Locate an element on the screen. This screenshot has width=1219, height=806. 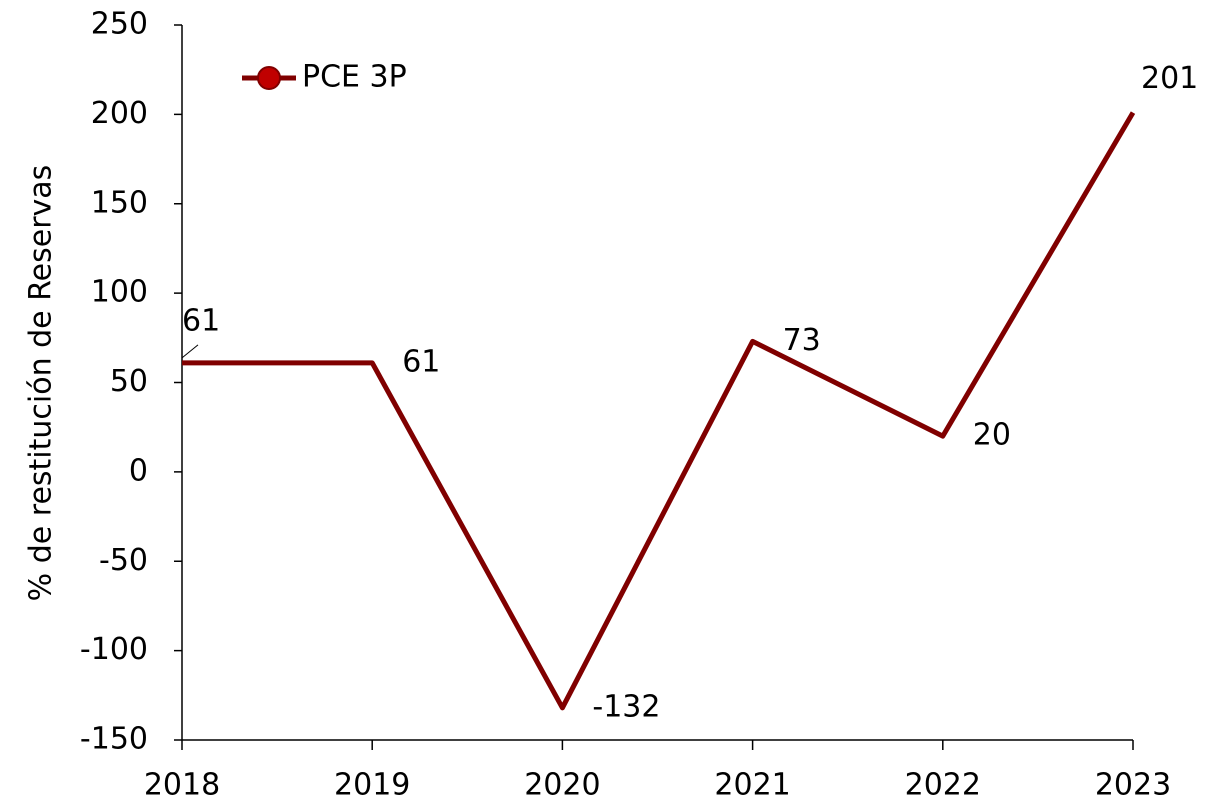
data-label: 20 is located at coordinates (992, 435).